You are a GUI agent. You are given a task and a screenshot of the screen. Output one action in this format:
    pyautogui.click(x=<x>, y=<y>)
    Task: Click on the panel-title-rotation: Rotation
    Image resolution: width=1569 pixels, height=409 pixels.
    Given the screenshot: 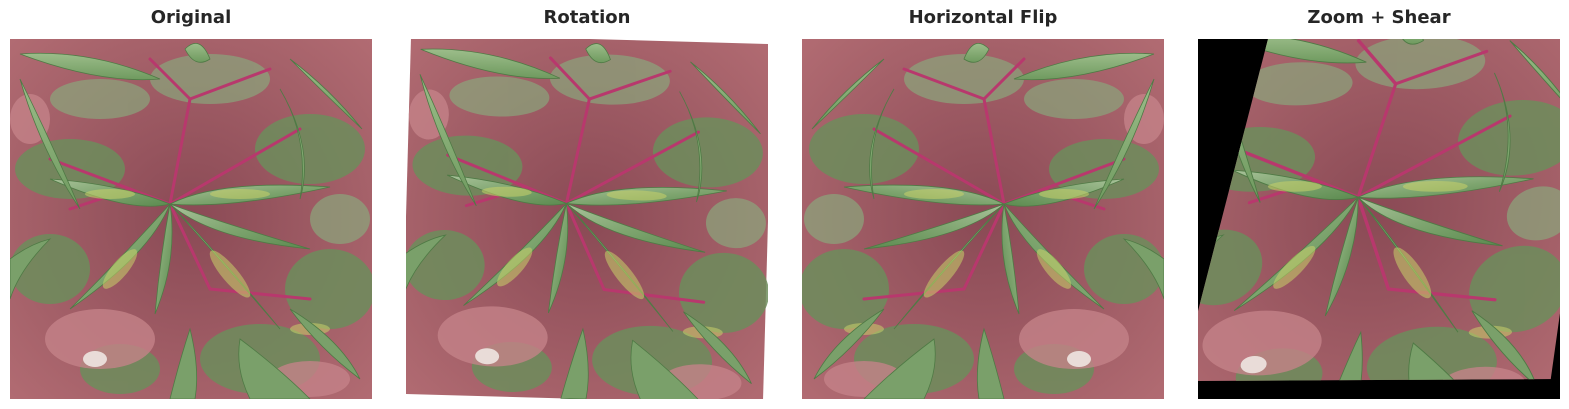 What is the action you would take?
    pyautogui.click(x=587, y=17)
    